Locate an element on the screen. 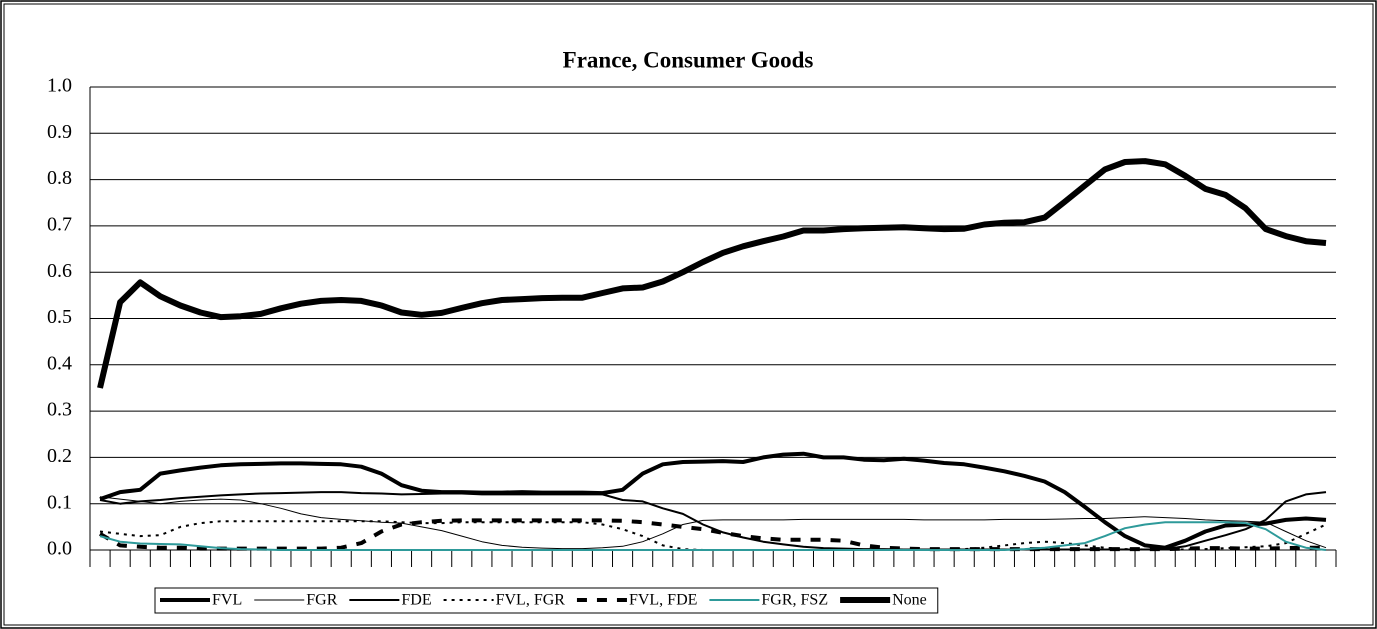 The image size is (1377, 629). legend-label: FGR, FSZ is located at coordinates (794, 600).